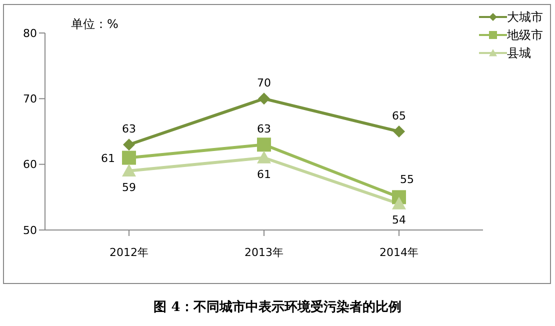 This screenshot has height=326, width=555. I want to click on y-tick-label: 80, so click(30, 33).